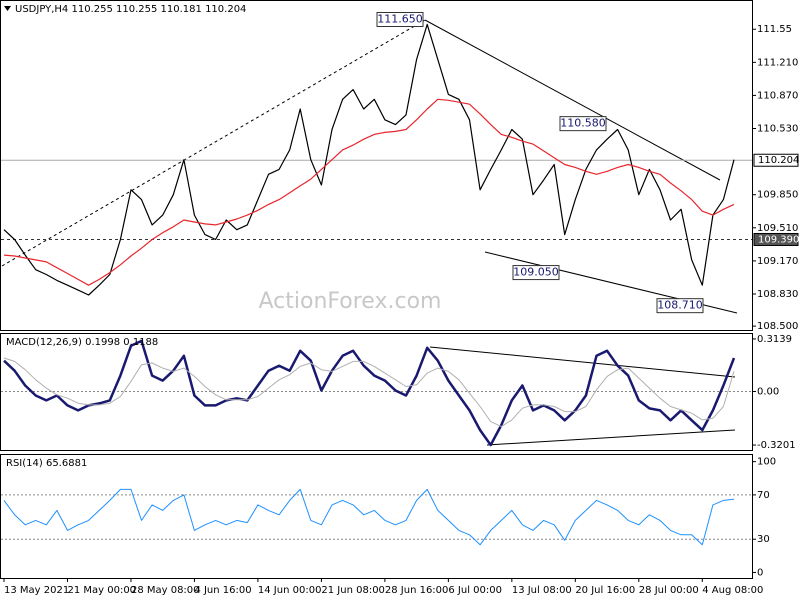 This screenshot has height=600, width=800. I want to click on y-tick-label: 108.830, so click(777, 294).